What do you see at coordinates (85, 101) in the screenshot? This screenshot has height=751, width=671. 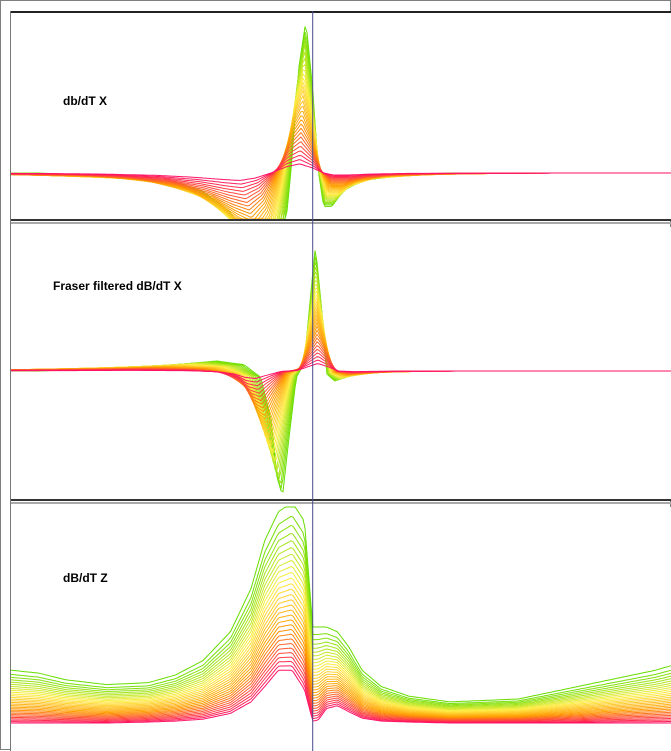 I see `panel-title: db/dT X` at bounding box center [85, 101].